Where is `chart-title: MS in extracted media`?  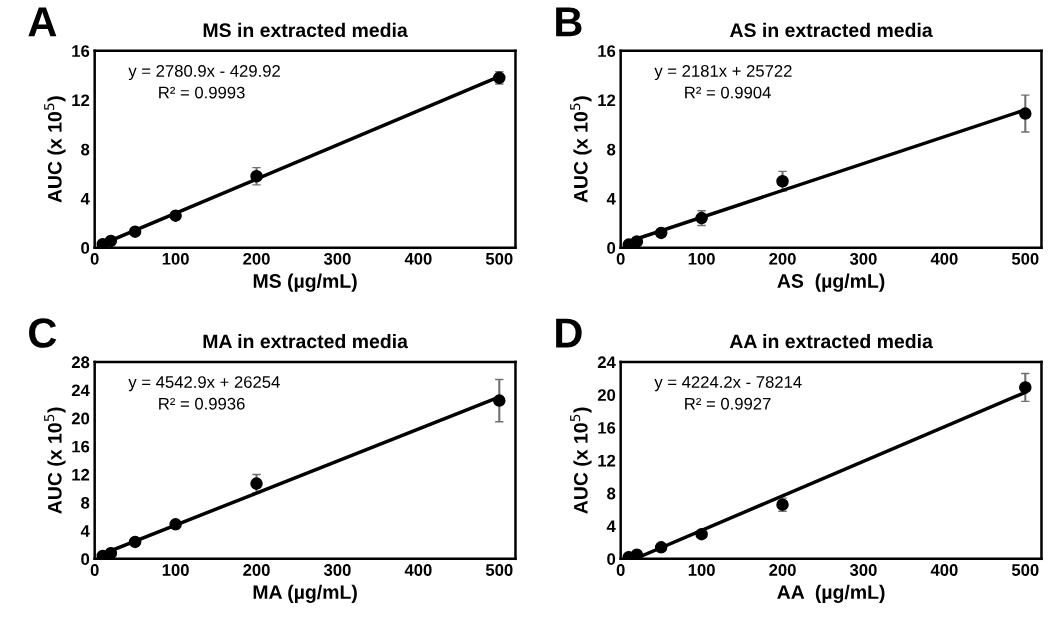 chart-title: MS in extracted media is located at coordinates (305, 30).